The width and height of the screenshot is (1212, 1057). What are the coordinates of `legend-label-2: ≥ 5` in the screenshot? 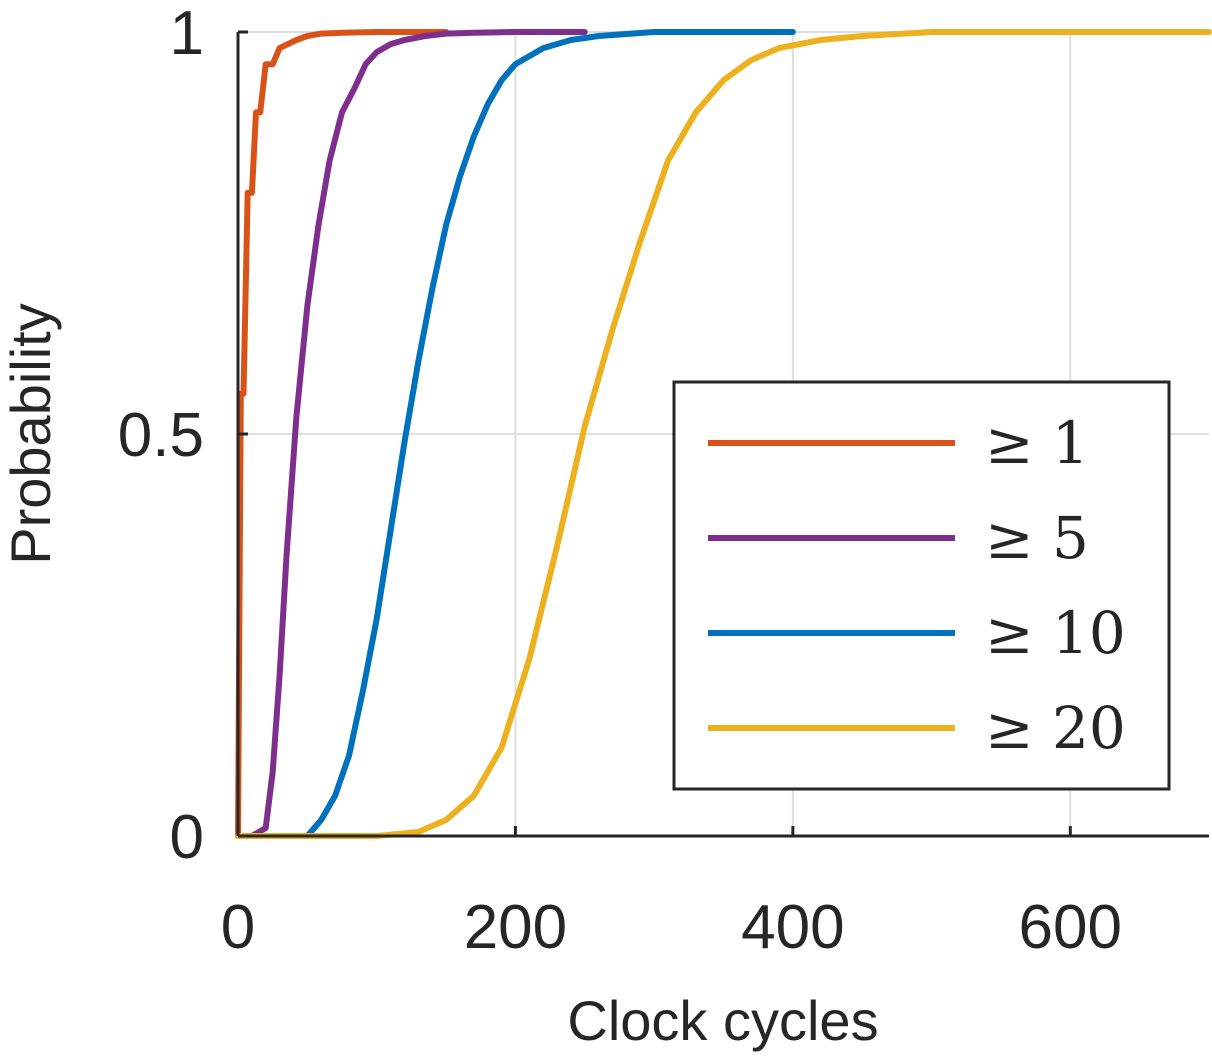 It's located at (1037, 538).